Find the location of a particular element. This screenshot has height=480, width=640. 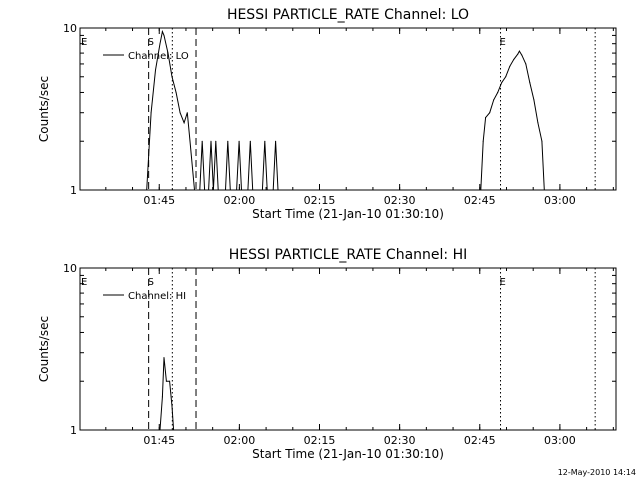

legend-label: Channel: HI is located at coordinates (157, 296).